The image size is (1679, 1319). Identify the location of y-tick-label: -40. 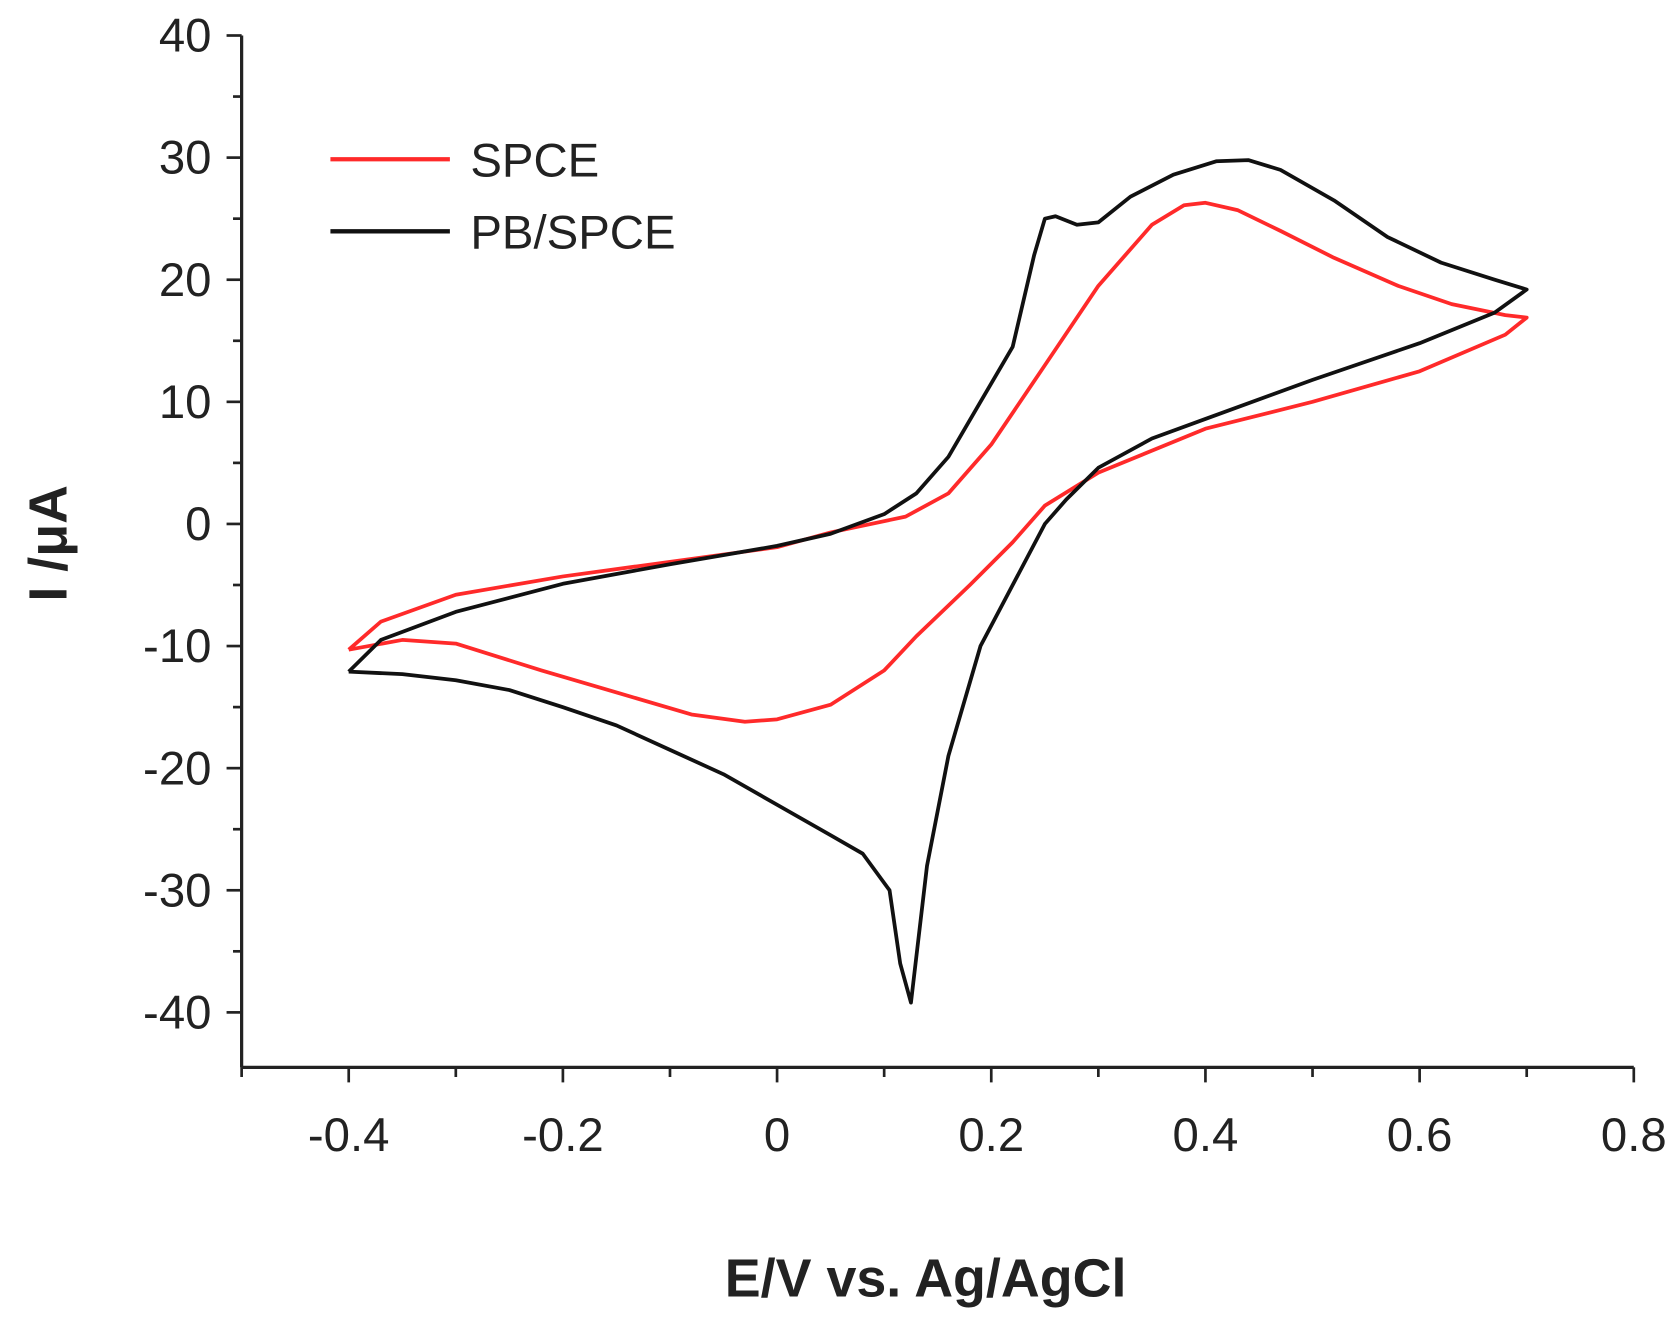
(177, 1013).